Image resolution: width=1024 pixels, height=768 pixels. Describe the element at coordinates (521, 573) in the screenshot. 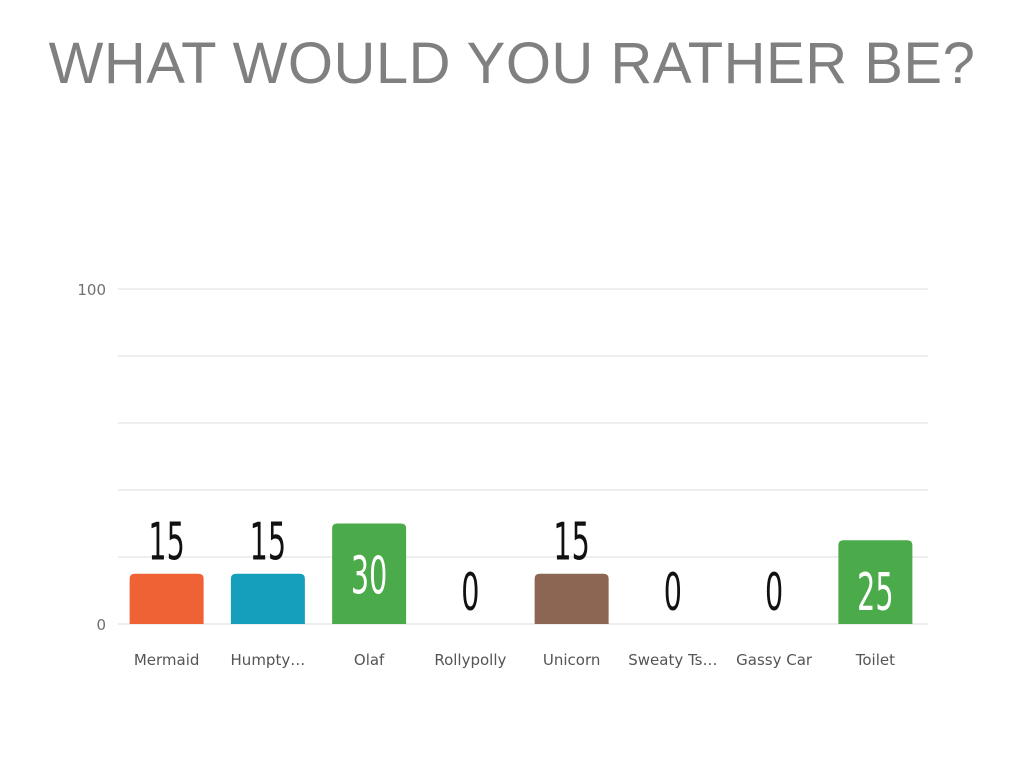

I see `chart-bars` at that location.